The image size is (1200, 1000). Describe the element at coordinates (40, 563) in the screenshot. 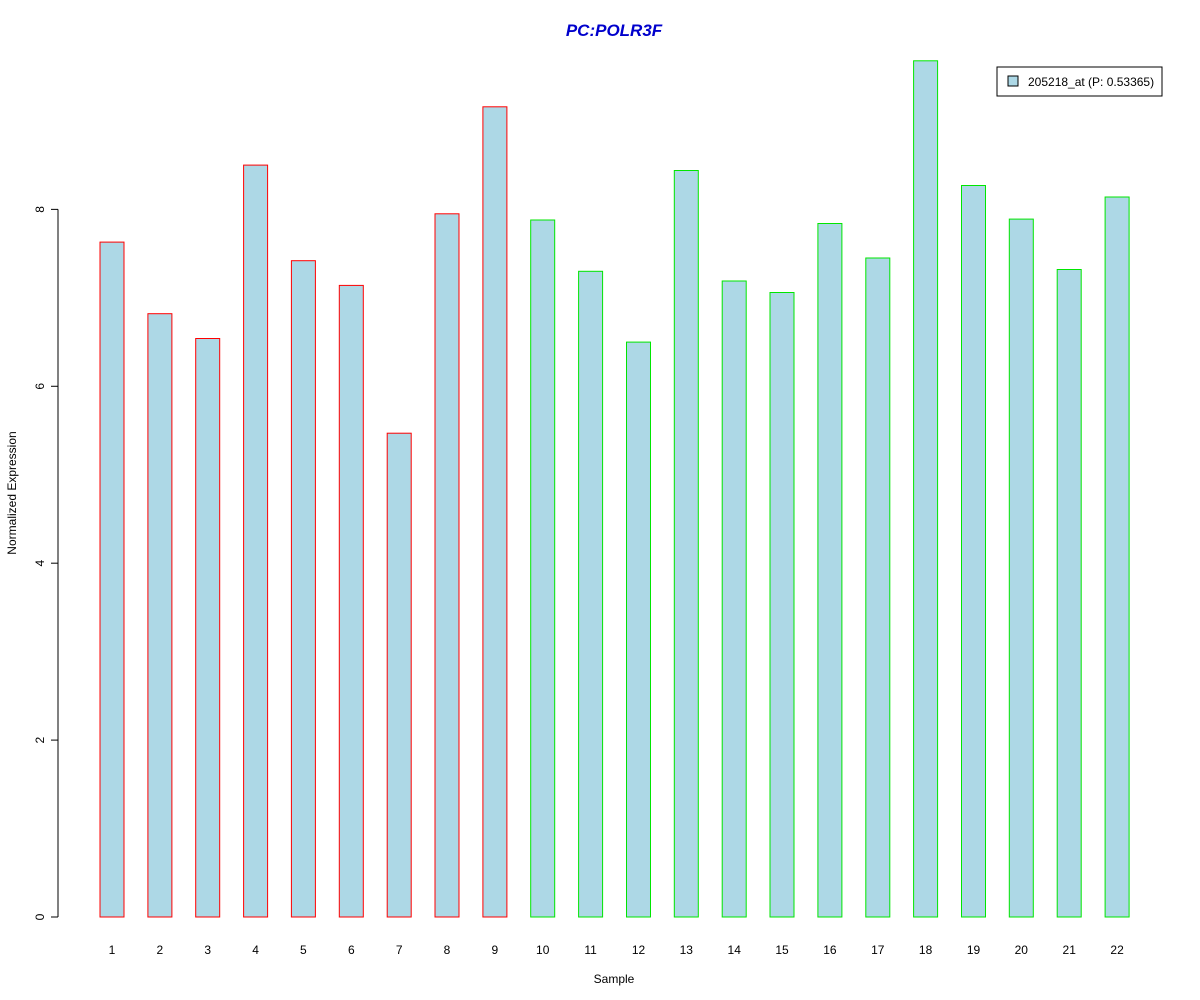

I see `y-tick-label: 4` at that location.